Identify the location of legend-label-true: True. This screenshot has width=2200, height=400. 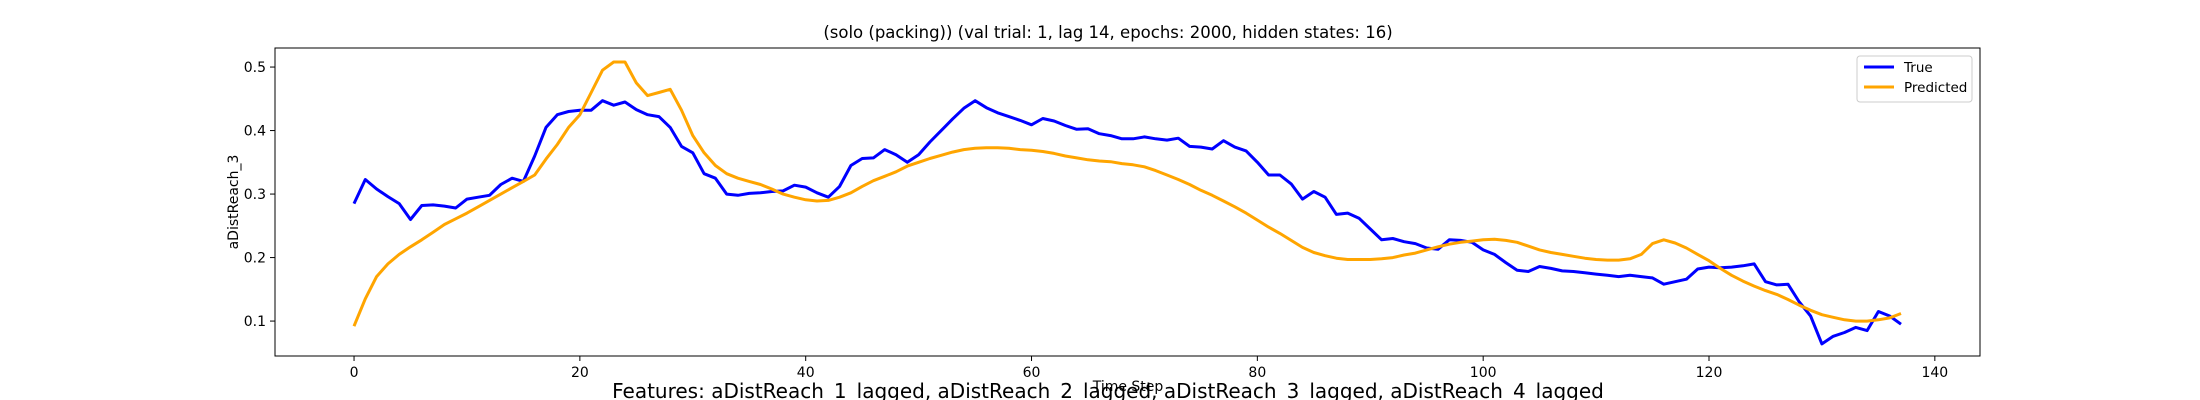
(1918, 68).